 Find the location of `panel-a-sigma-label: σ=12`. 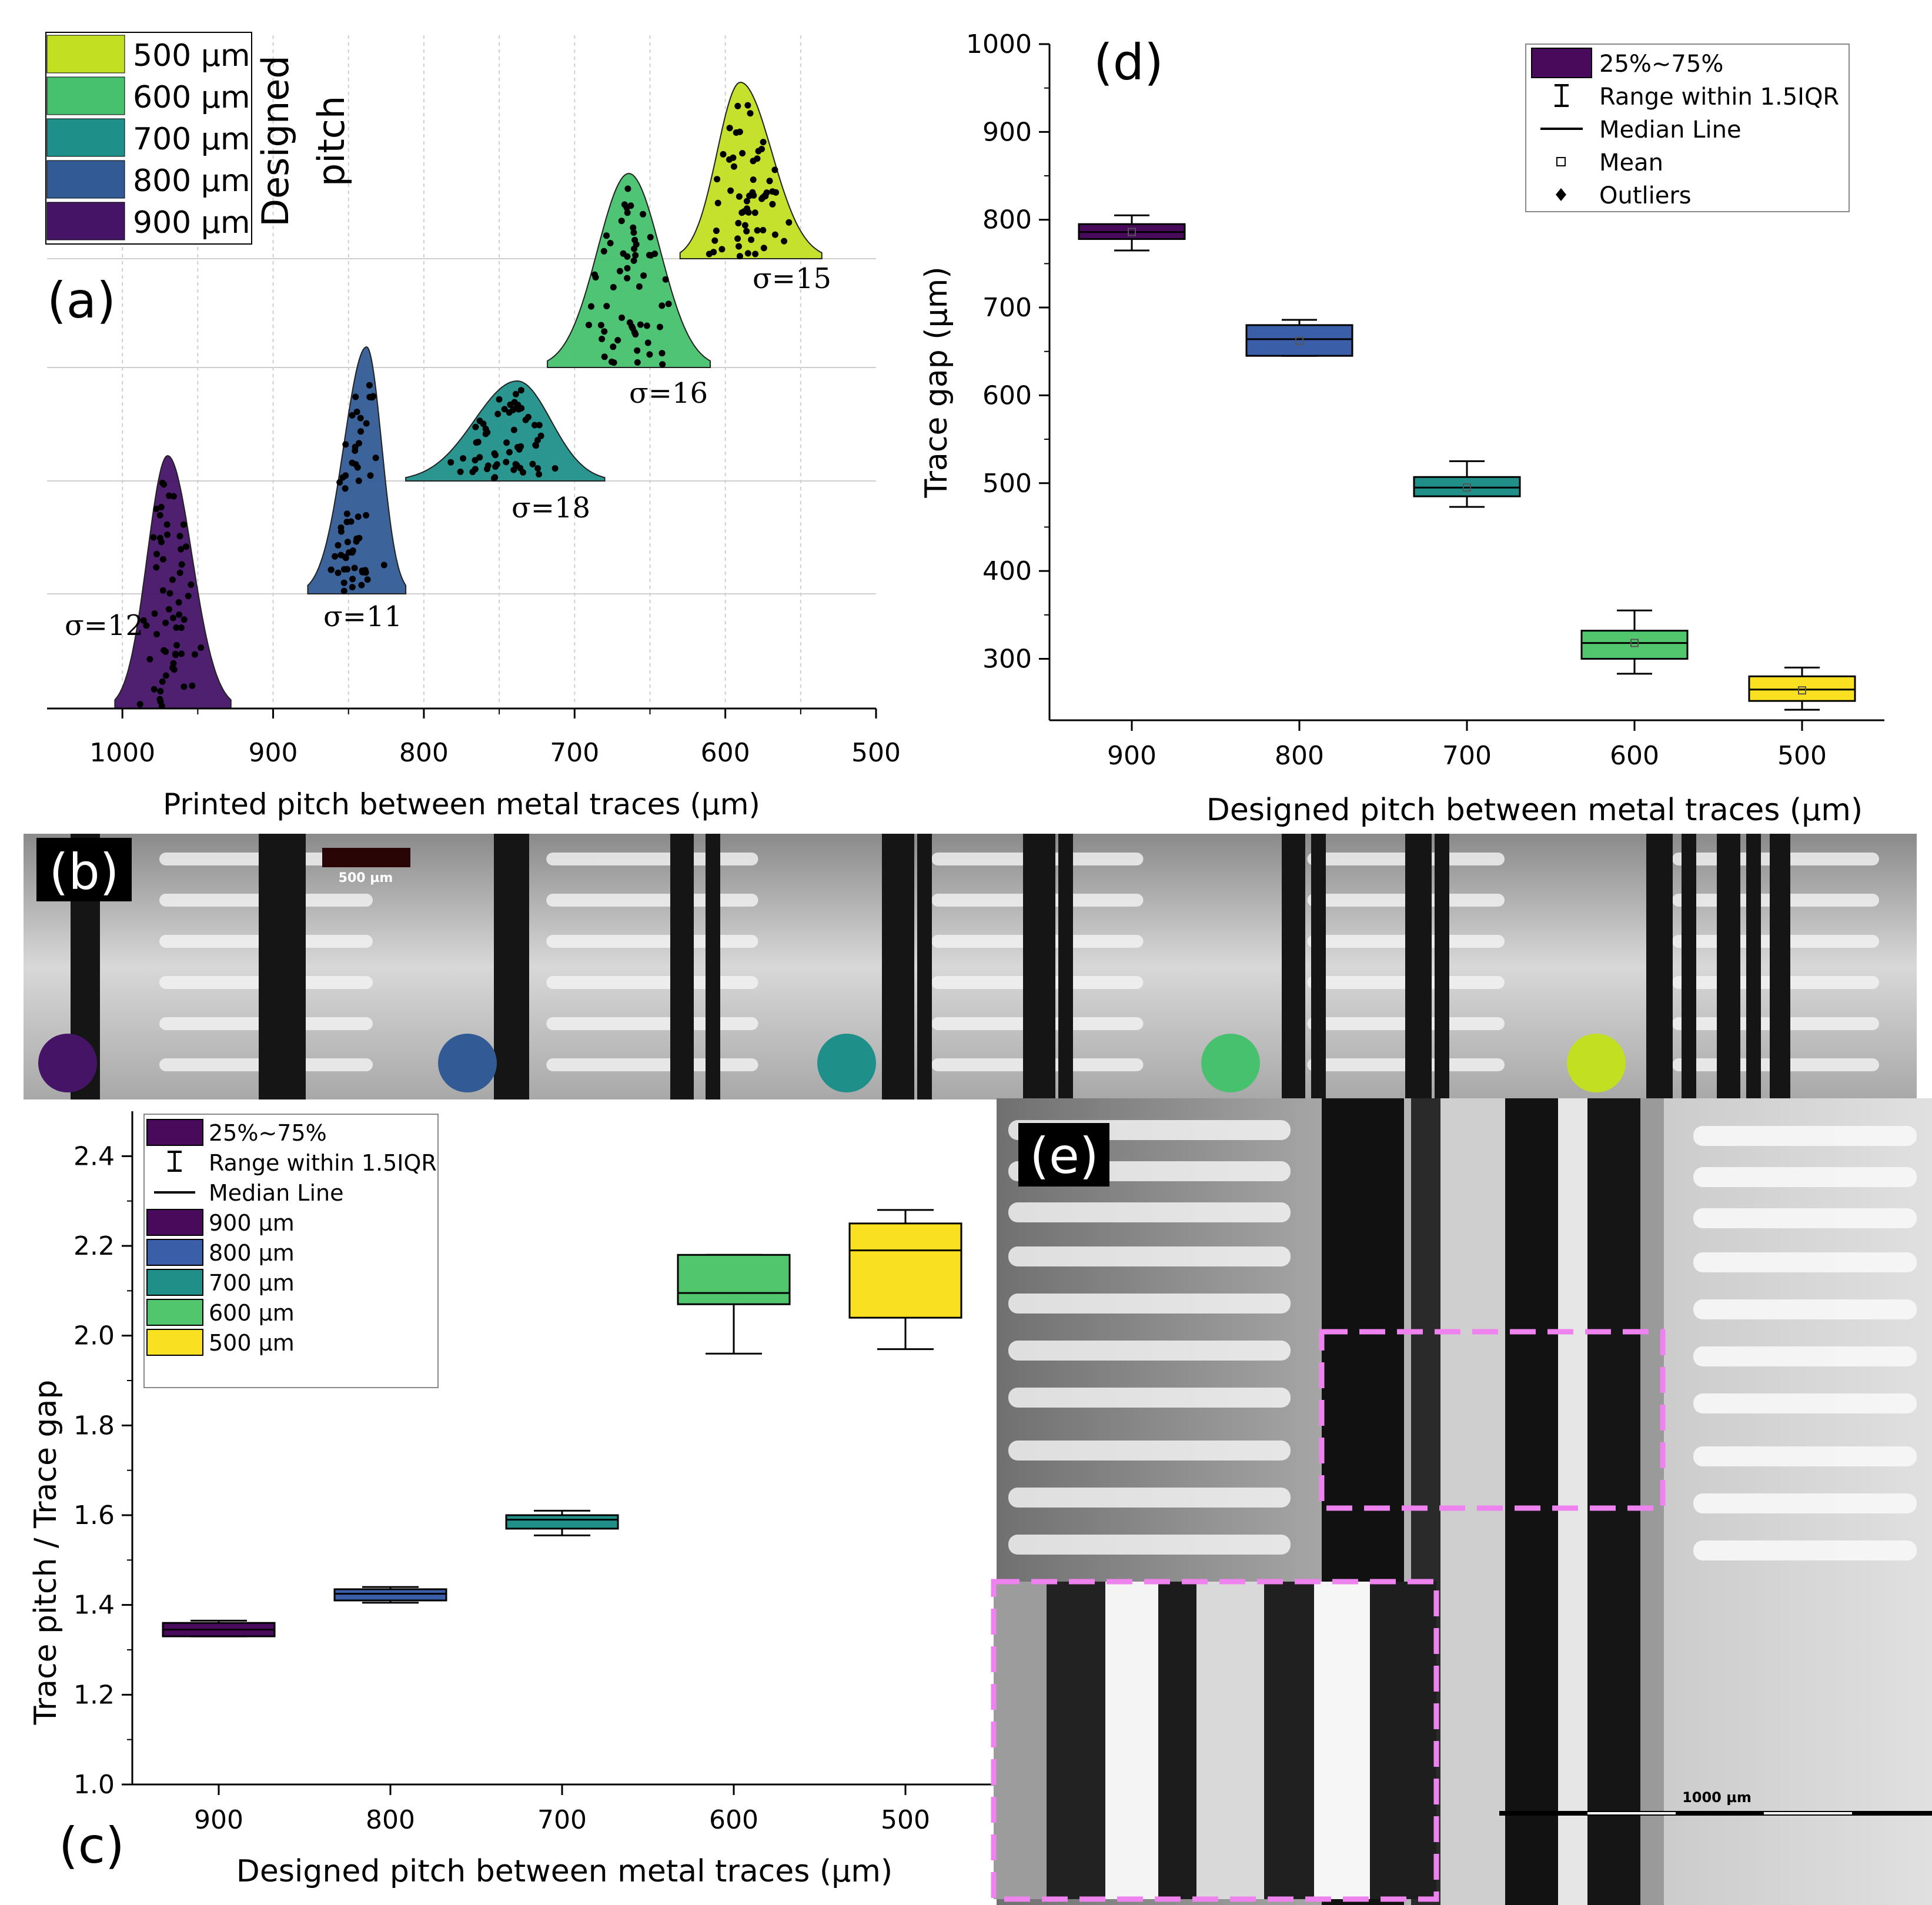

panel-a-sigma-label: σ=12 is located at coordinates (104, 625).